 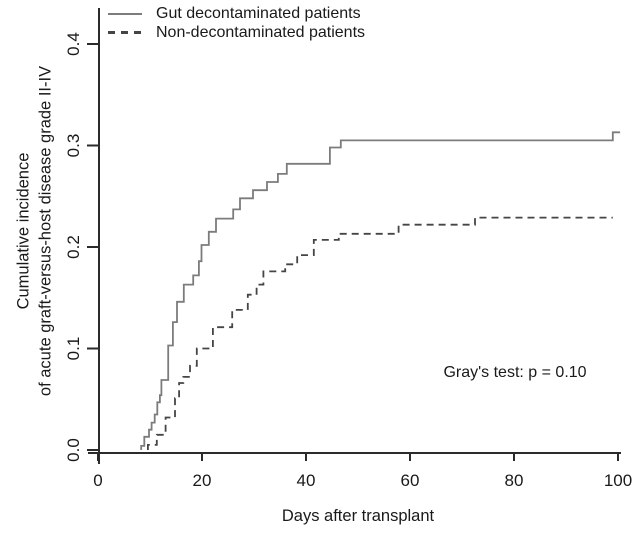 I want to click on y-tick-label-0.3: 0.3, so click(x=73, y=146).